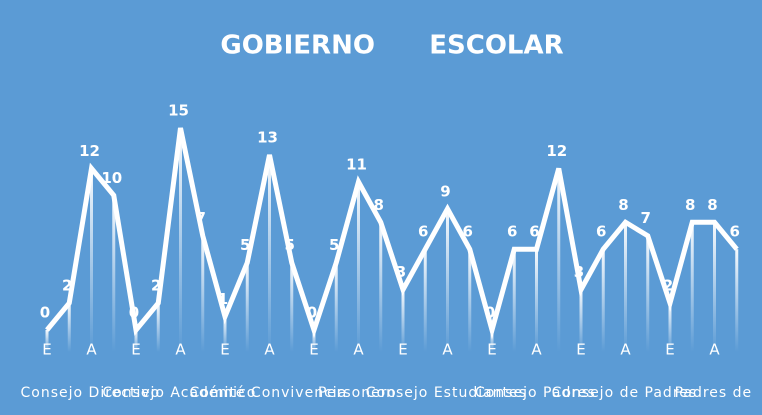 The image size is (762, 415). Describe the element at coordinates (625, 393) in the screenshot. I see `group-label: Consejo de Padres` at that location.